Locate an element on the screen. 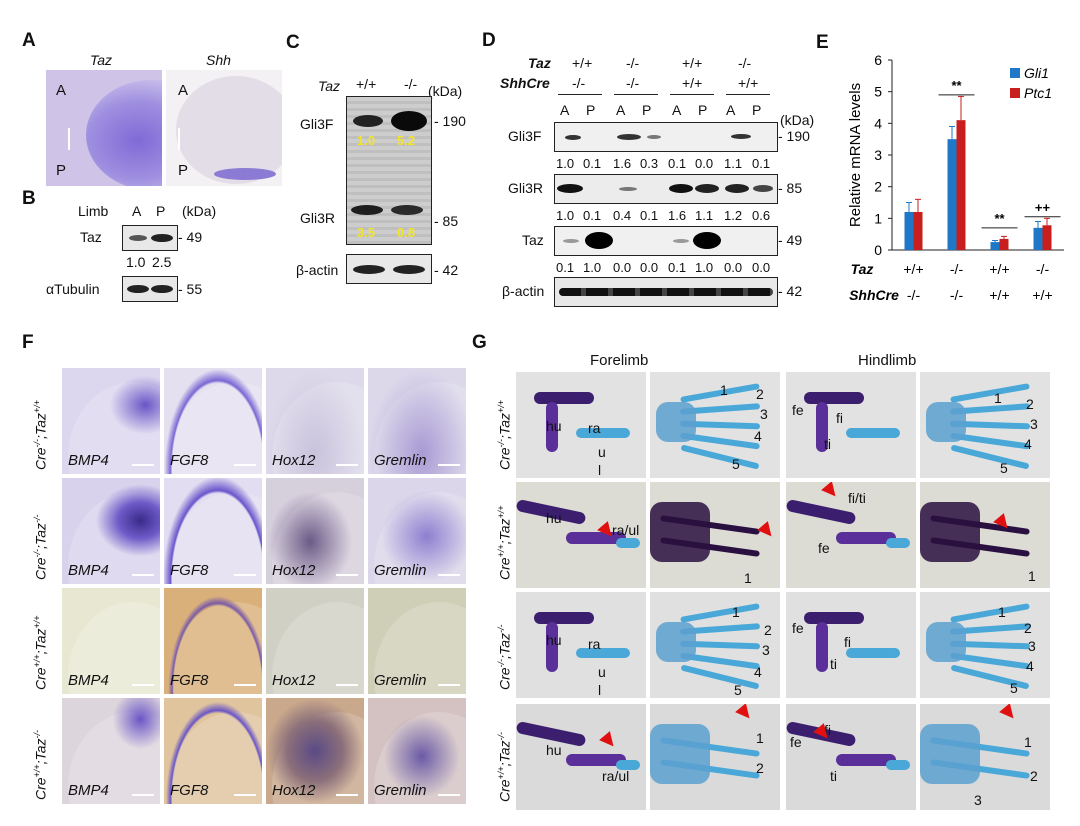 The image size is (1080, 826). taz-genotype-label: +/+ is located at coordinates (913, 269).